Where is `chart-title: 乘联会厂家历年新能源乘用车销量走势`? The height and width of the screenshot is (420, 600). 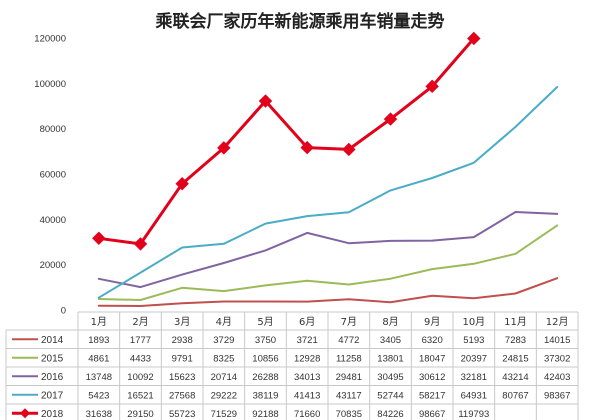
chart-title: 乘联会厂家历年新能源乘用车销量走势 is located at coordinates (300, 21).